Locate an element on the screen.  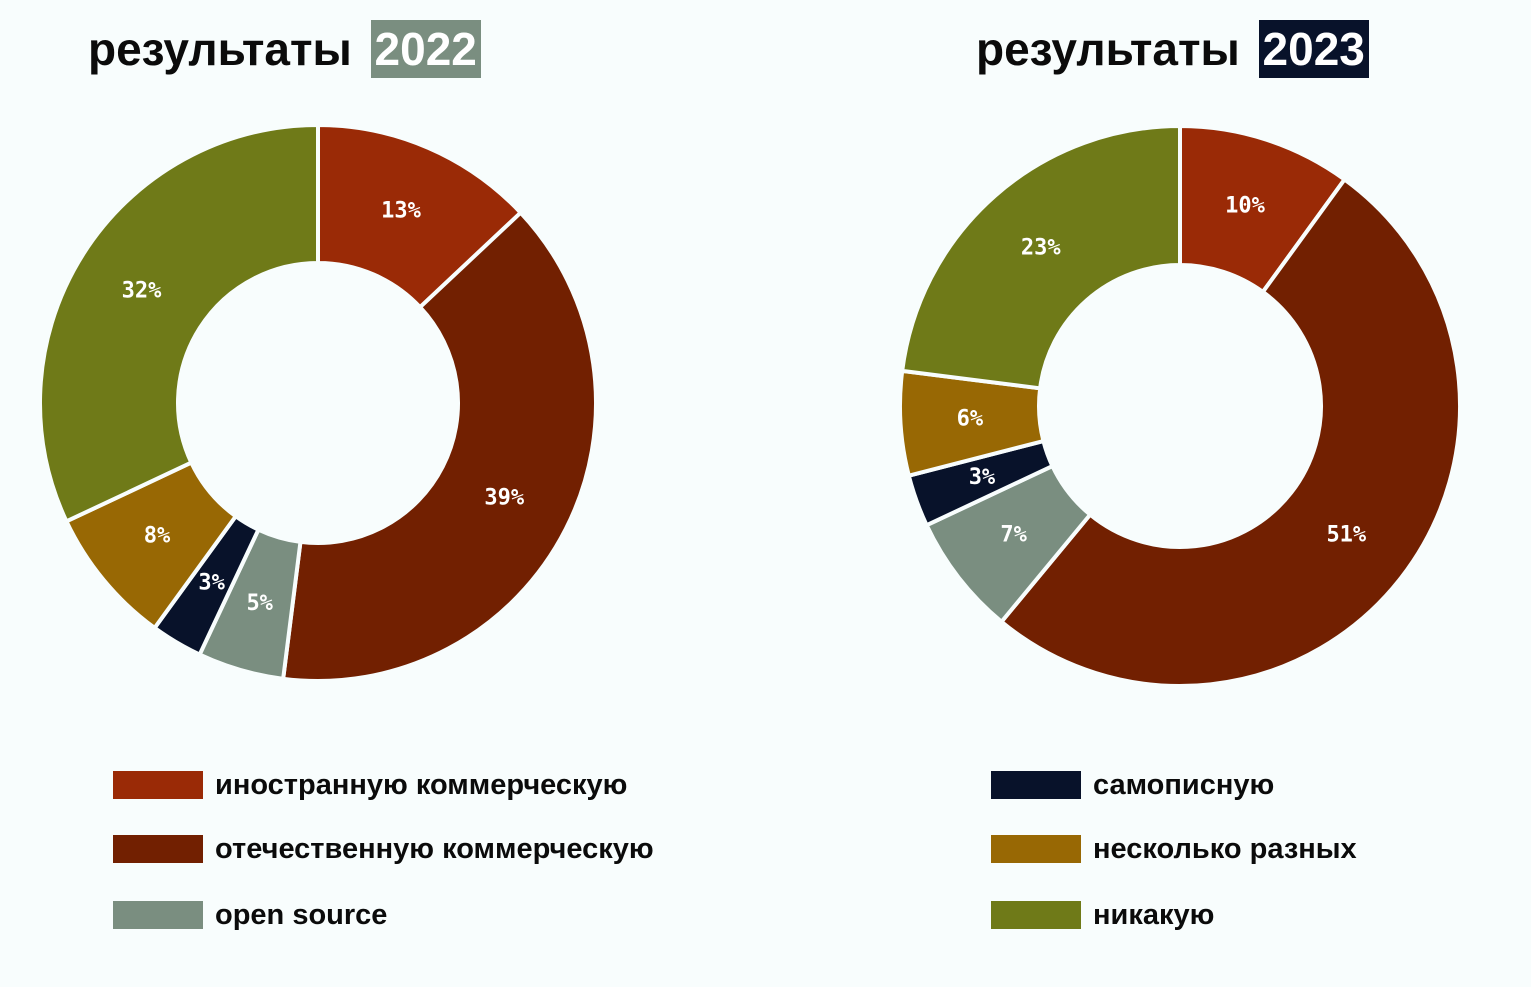
legend-item-foreign-commercial: иностранную коммерческую is located at coordinates (370, 784).